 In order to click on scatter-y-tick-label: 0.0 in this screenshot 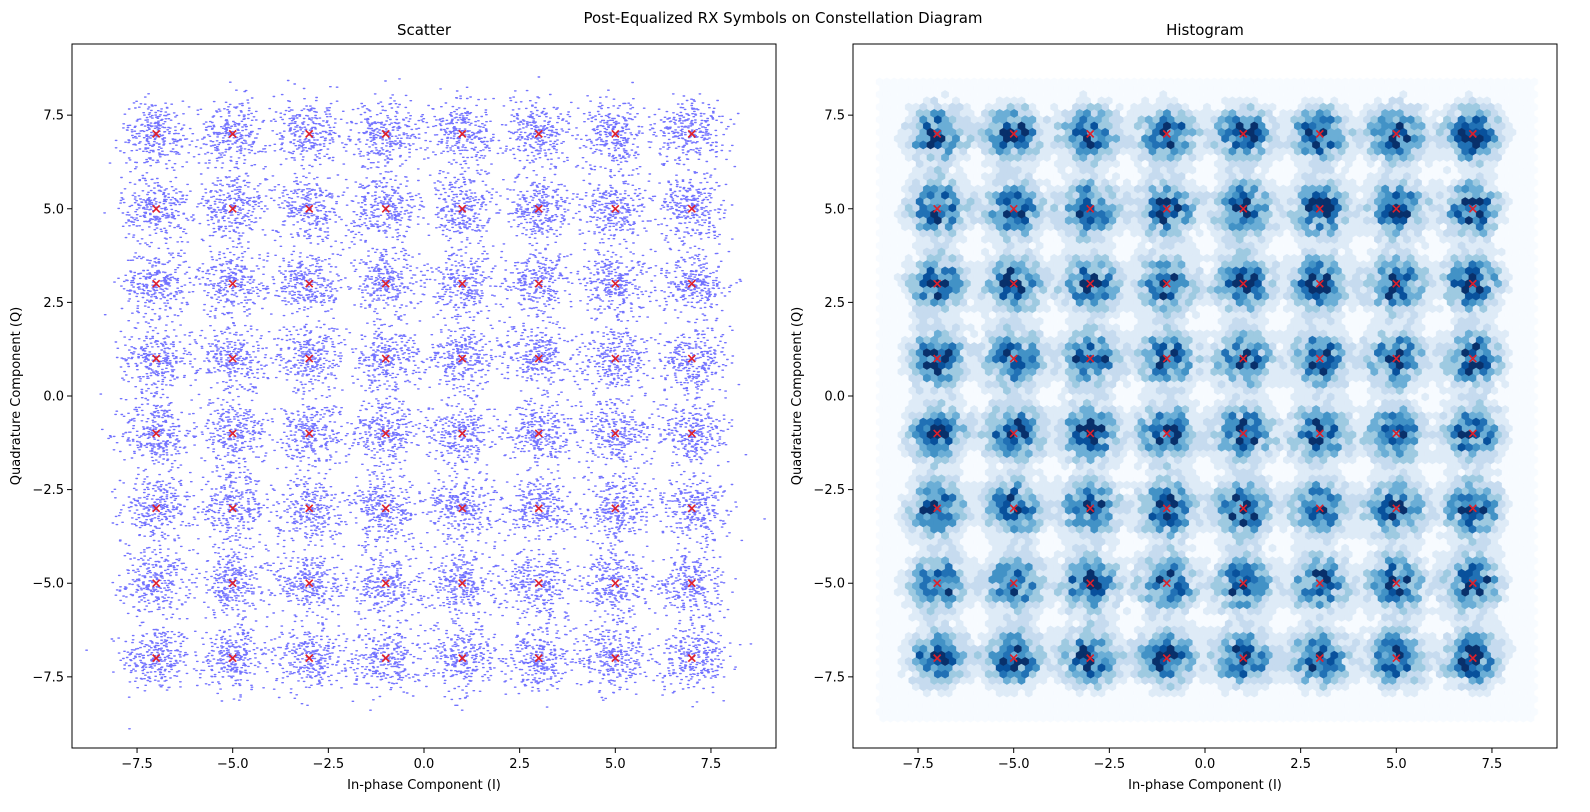, I will do `click(53, 397)`.